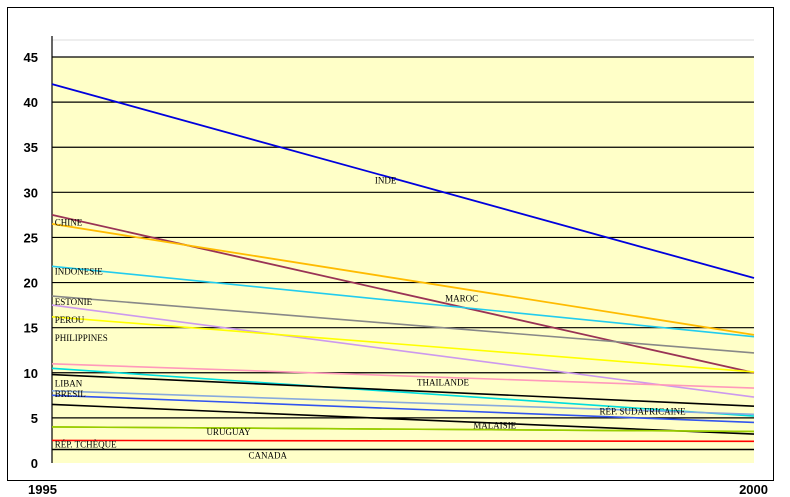 Image resolution: width=790 pixels, height=497 pixels. What do you see at coordinates (69, 383) in the screenshot?
I see `series-label-liban: LIBAN` at bounding box center [69, 383].